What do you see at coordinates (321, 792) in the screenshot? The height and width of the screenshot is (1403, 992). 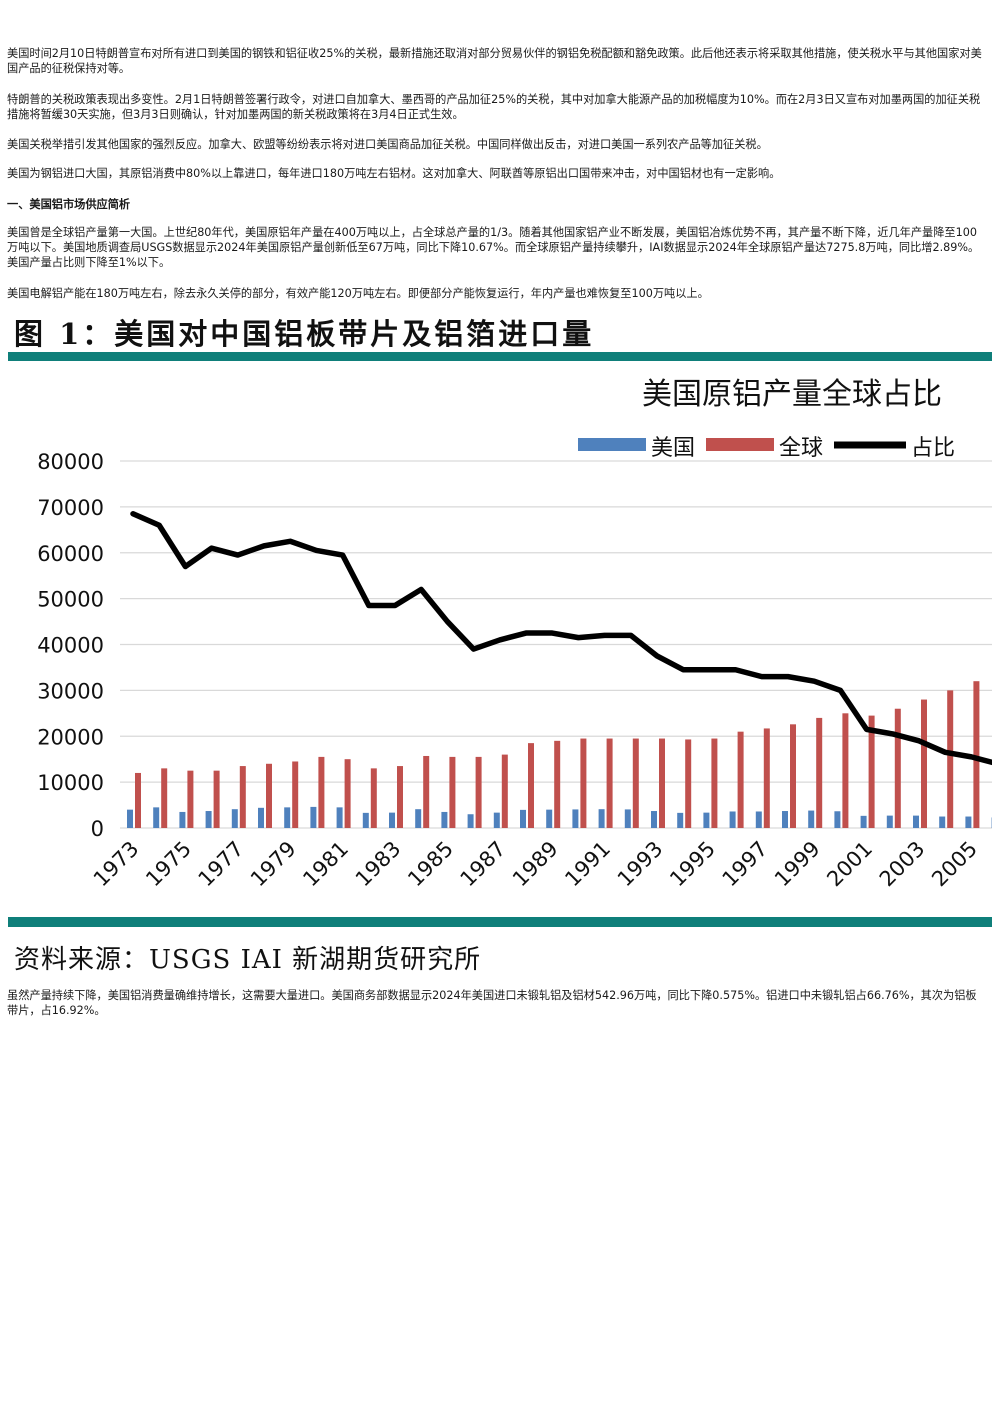 I see `bar-global-1980` at bounding box center [321, 792].